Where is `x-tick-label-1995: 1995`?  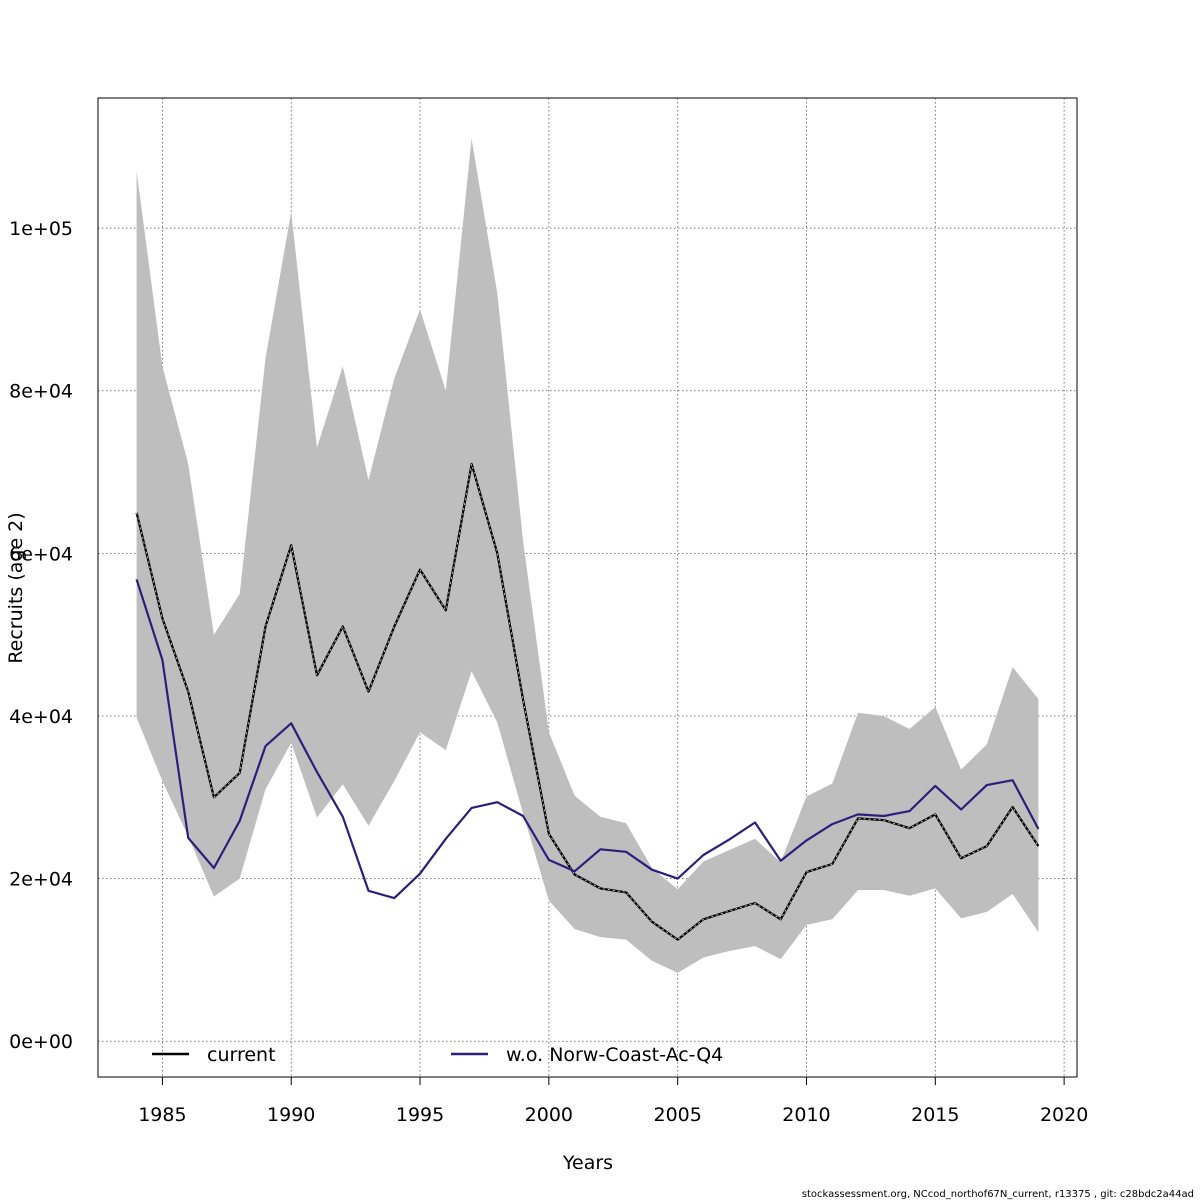 x-tick-label-1995: 1995 is located at coordinates (420, 1115).